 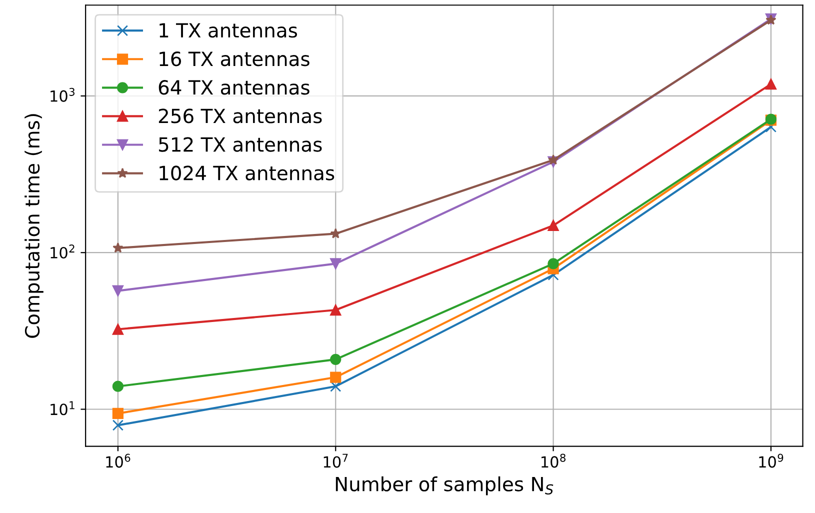 What do you see at coordinates (62, 408) in the screenshot?
I see `y-tick-label: 10$^{1}$` at bounding box center [62, 408].